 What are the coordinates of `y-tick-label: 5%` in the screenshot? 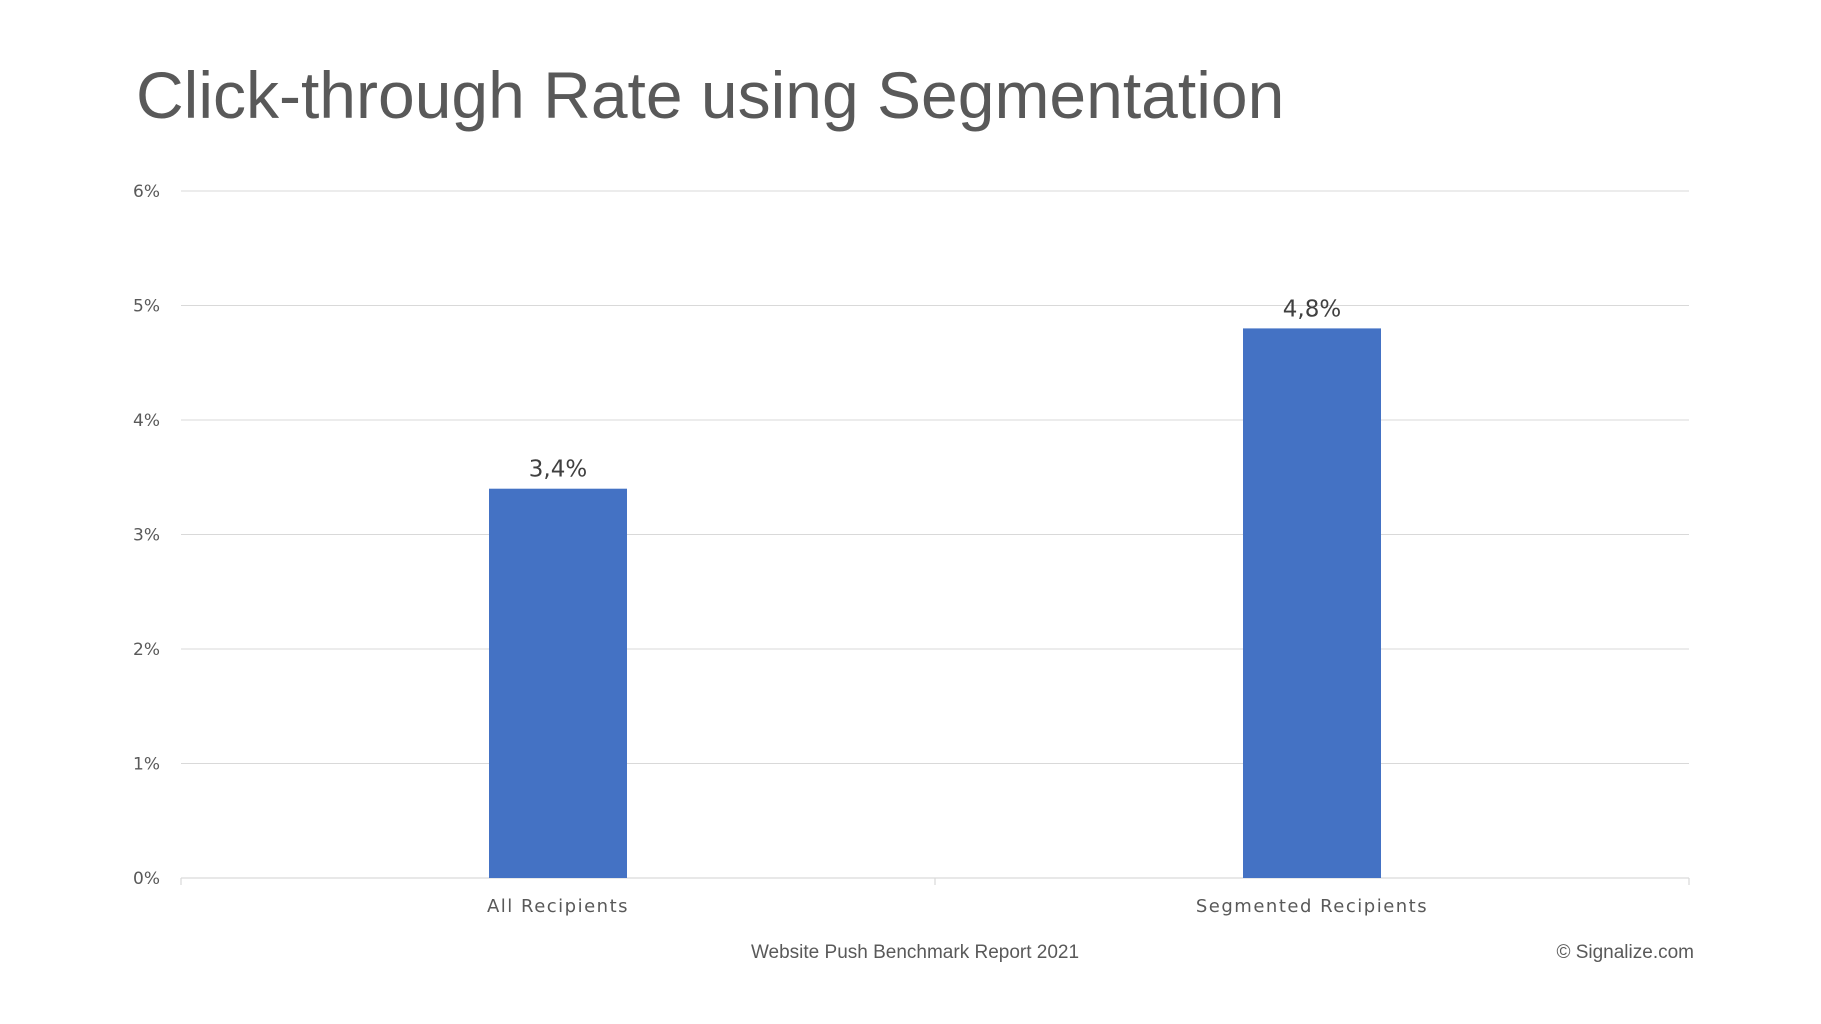 It's located at (146, 307).